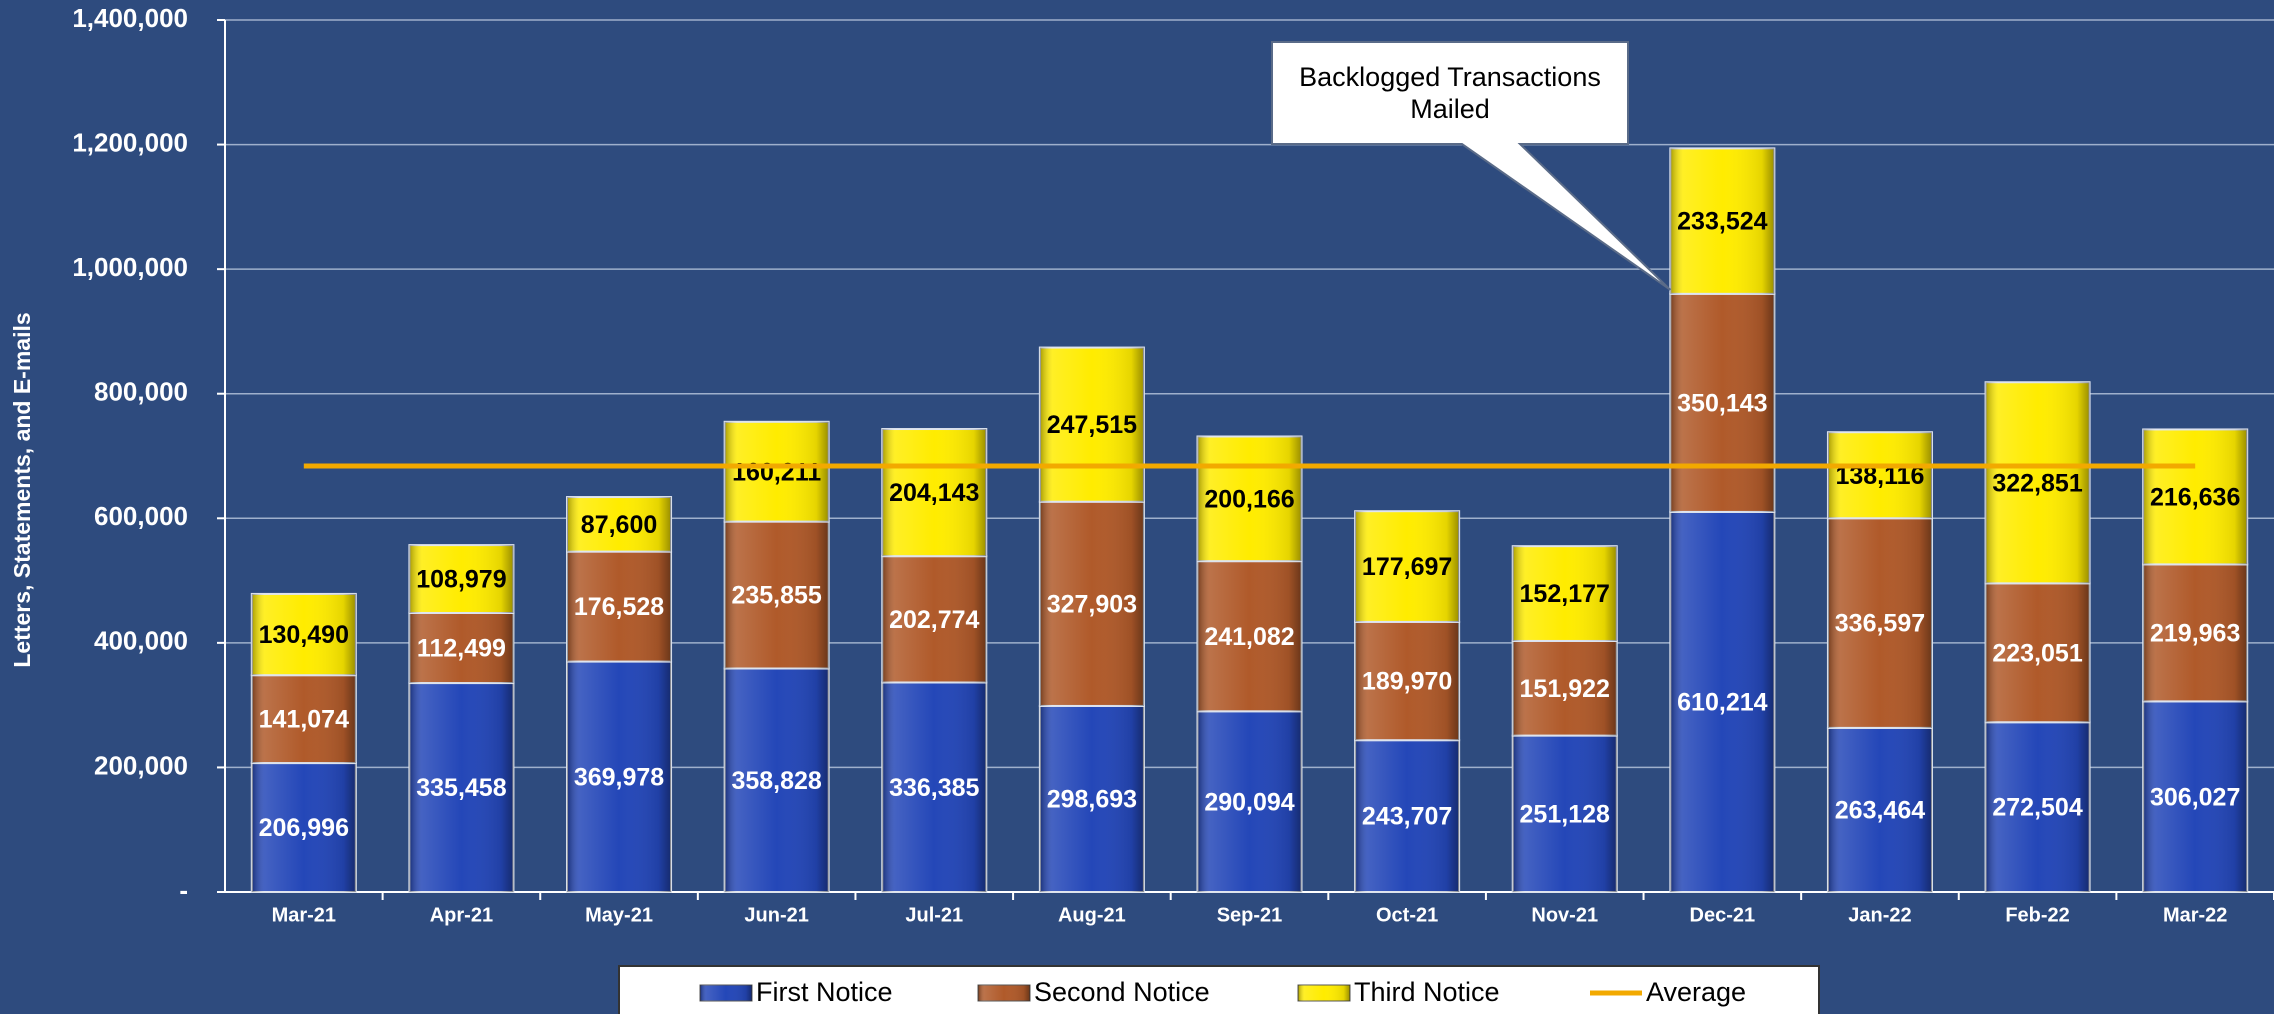 This screenshot has width=2274, height=1014. Describe the element at coordinates (1471, 166) in the screenshot. I see `callout-box` at that location.